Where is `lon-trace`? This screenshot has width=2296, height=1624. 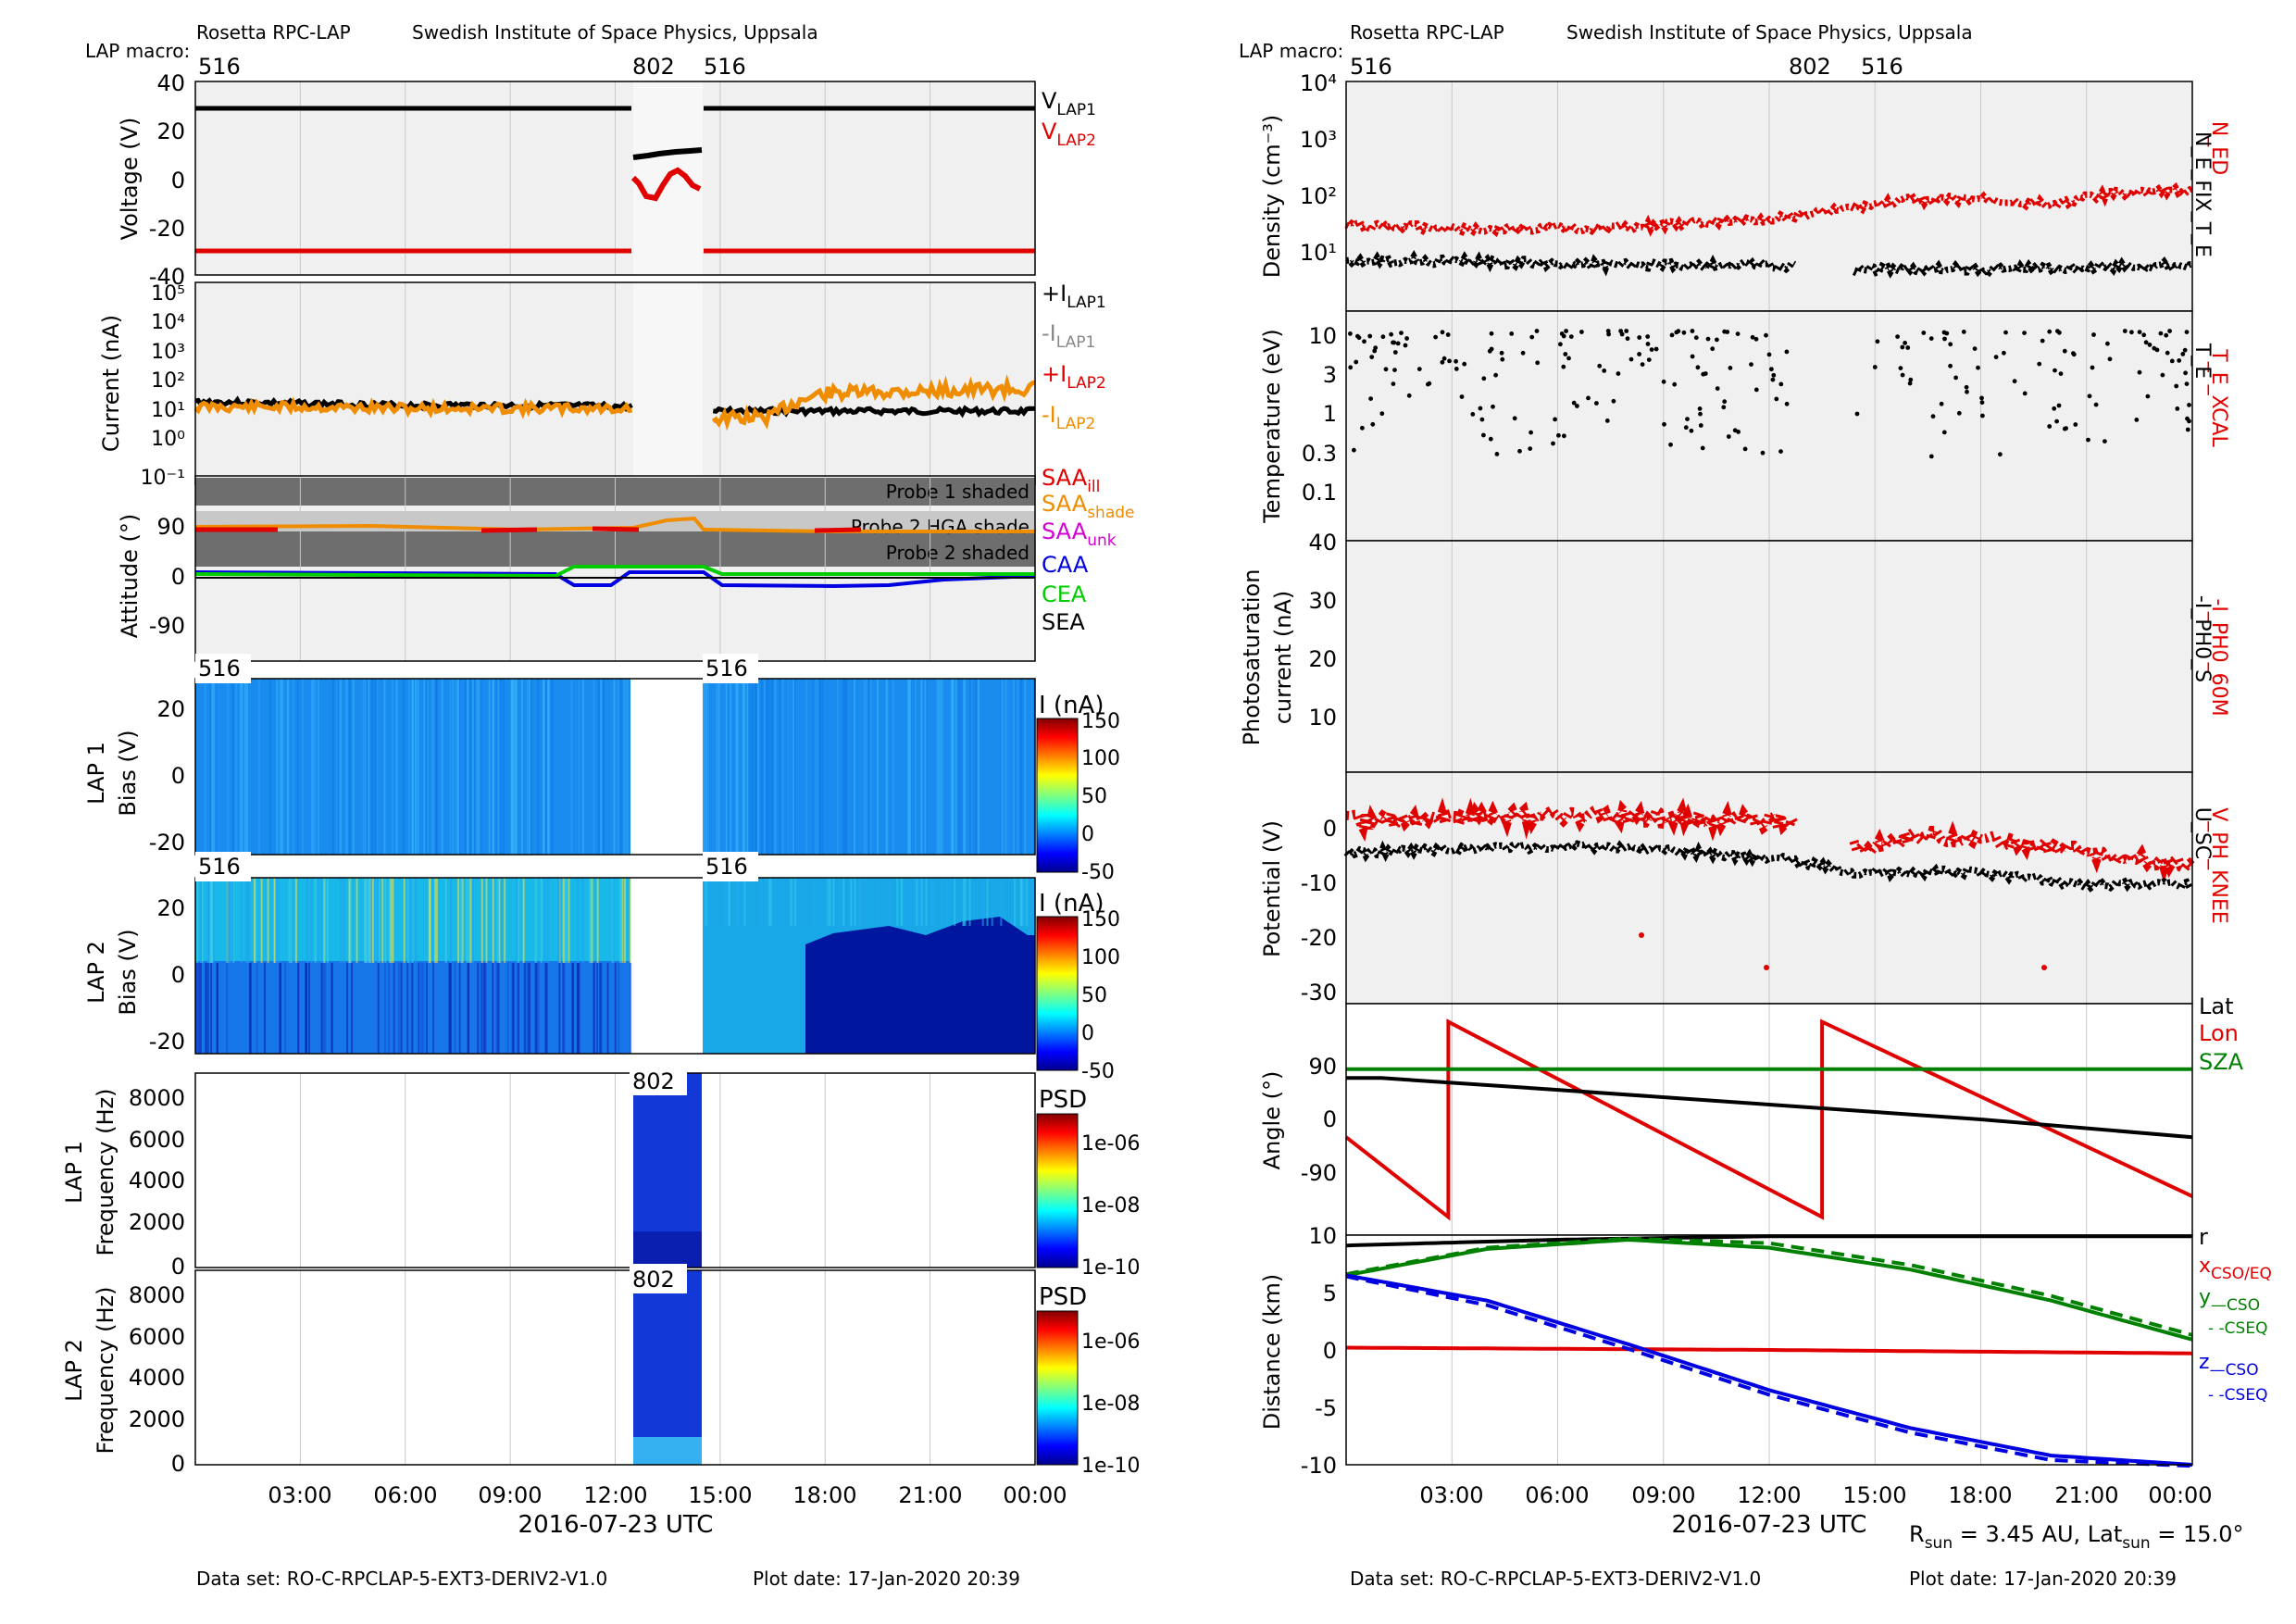
lon-trace is located at coordinates (1768, 1119).